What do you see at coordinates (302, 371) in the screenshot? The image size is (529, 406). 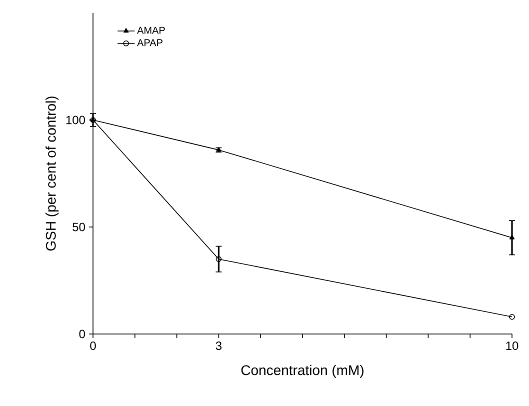 I see `x-axis-title: Concentration (mM)` at bounding box center [302, 371].